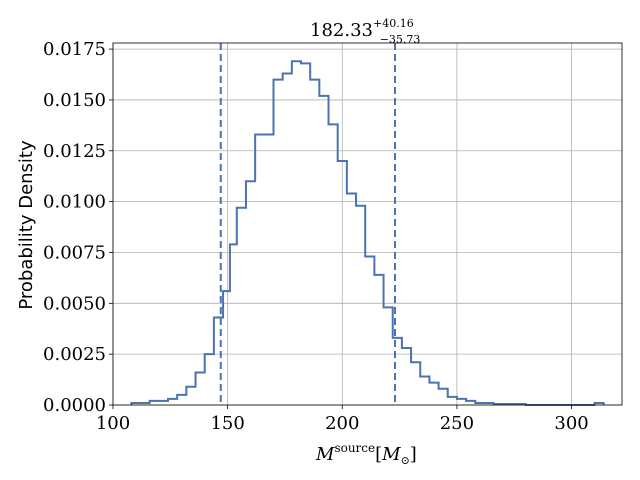 The image size is (640, 480). I want to click on title-sup: +40.16, so click(393, 23).